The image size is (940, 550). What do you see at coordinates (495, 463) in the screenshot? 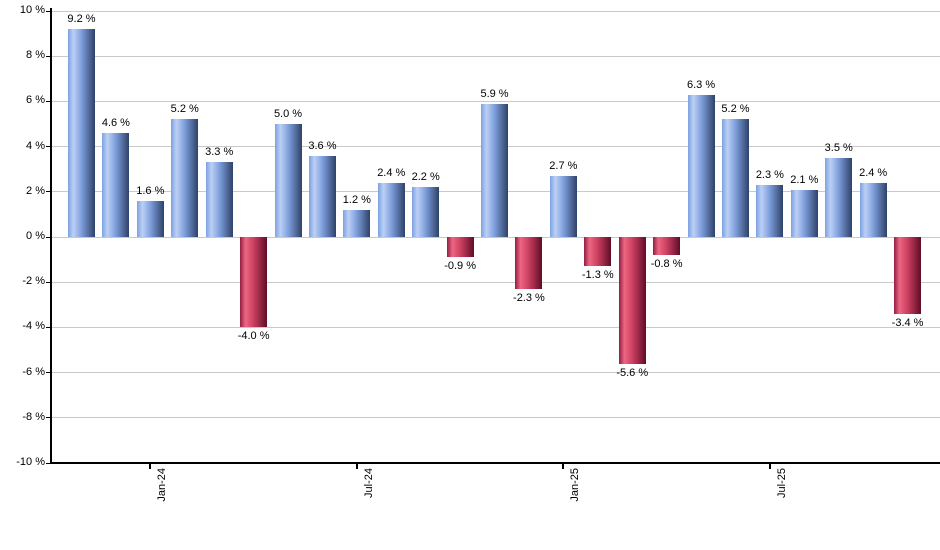
I see `x-axis-line` at bounding box center [495, 463].